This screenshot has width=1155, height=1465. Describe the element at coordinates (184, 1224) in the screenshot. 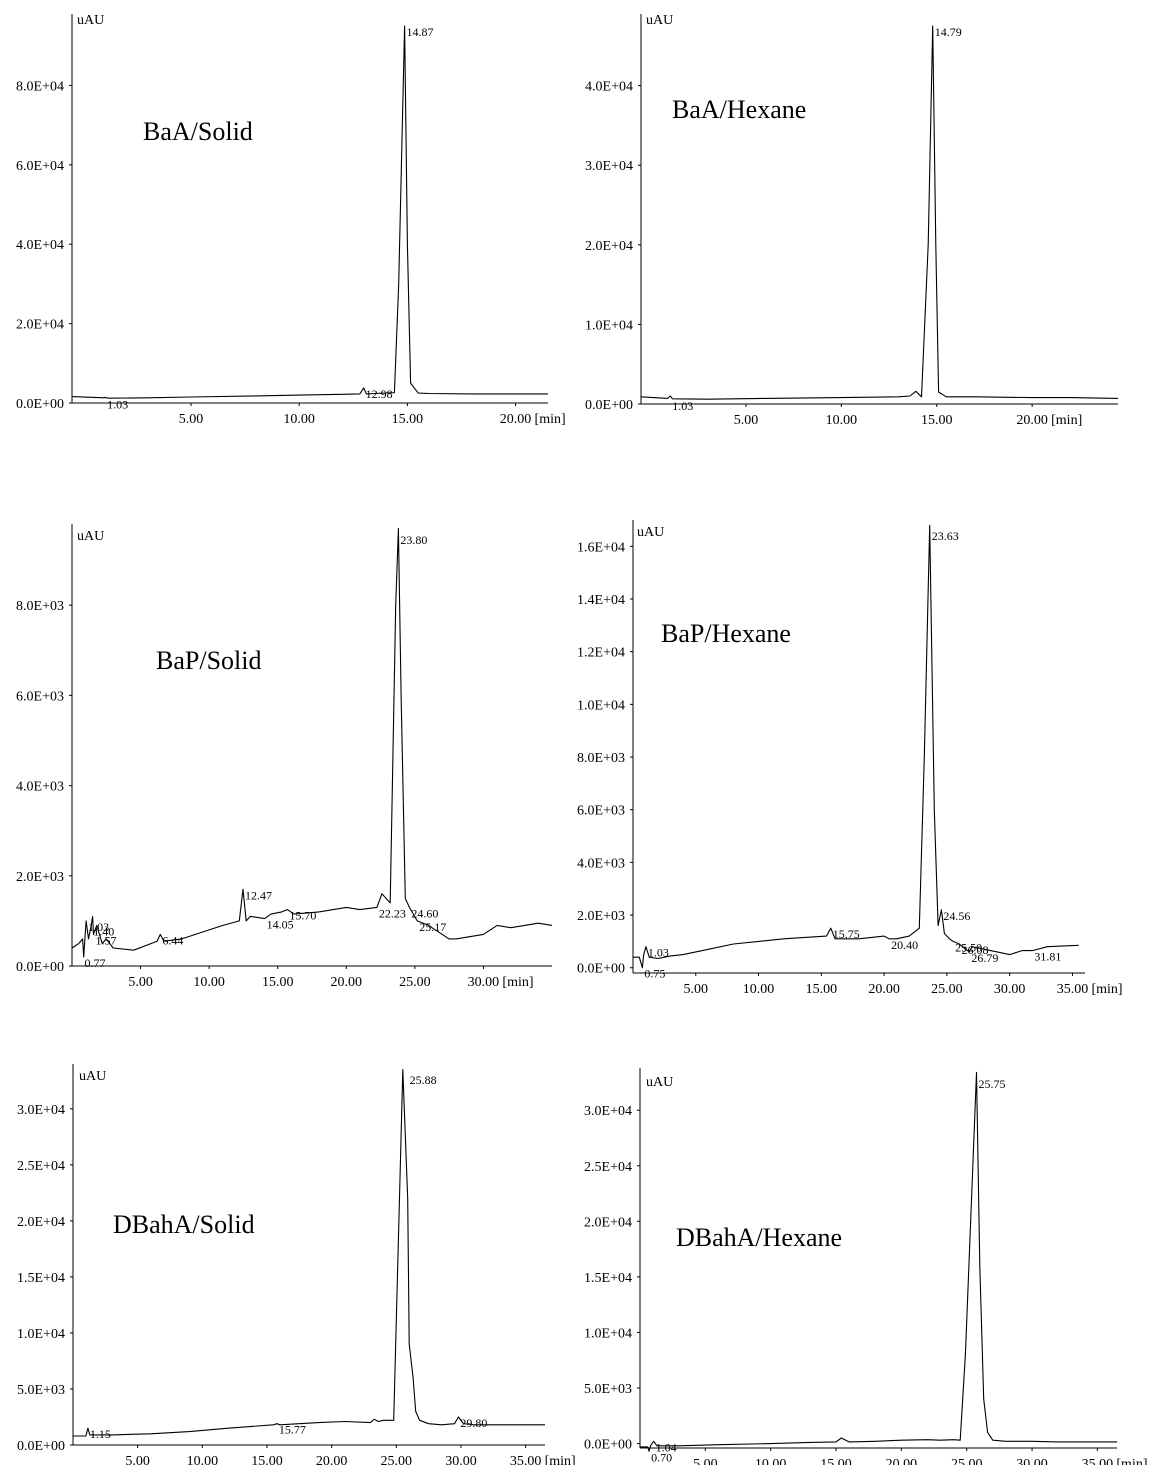

I see `panel-title: DBahA/Solid` at that location.